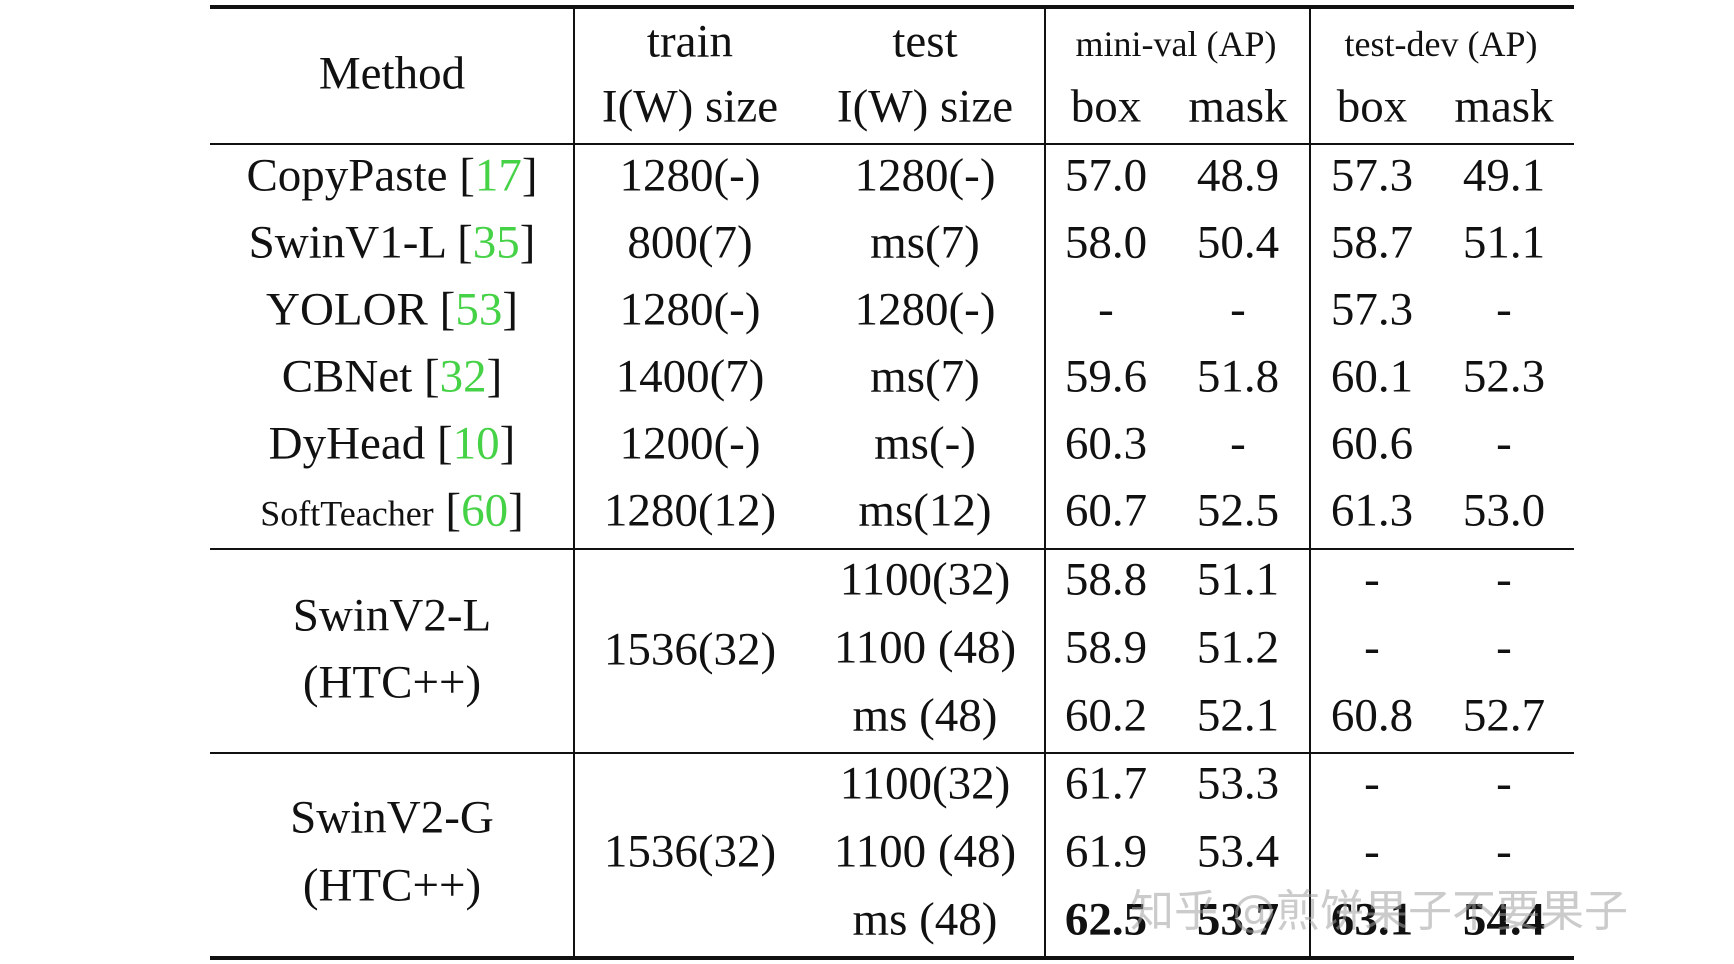  I want to click on group-swinv2l-mv-mask-1: 51.1, so click(1238, 579).